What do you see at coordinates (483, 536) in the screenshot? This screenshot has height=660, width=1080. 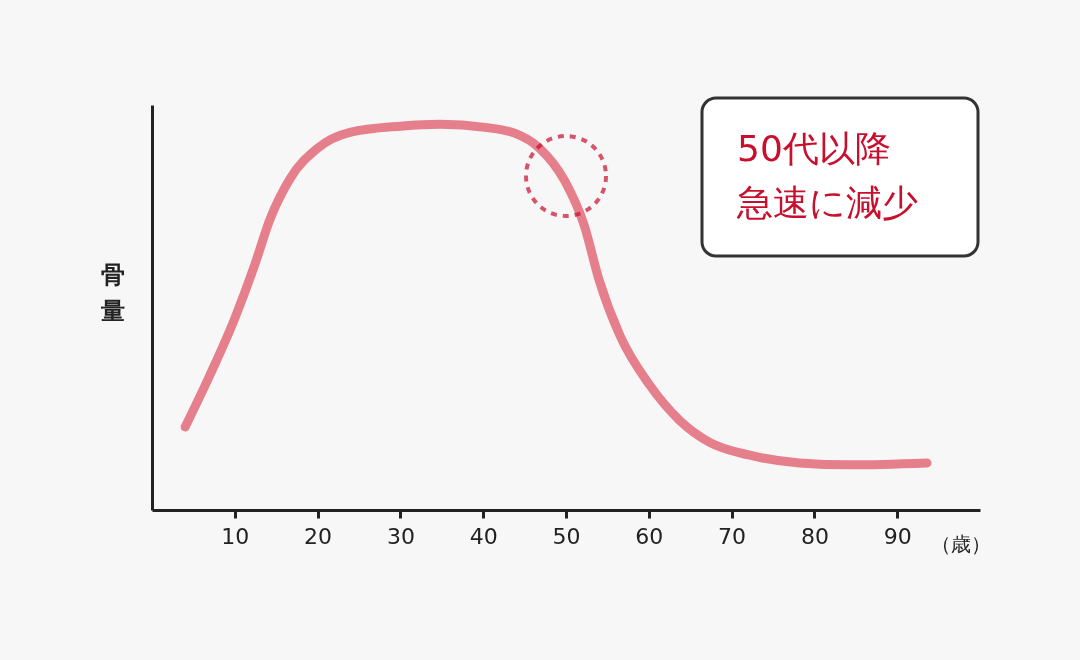 I see `x-tick-label: 40` at bounding box center [483, 536].